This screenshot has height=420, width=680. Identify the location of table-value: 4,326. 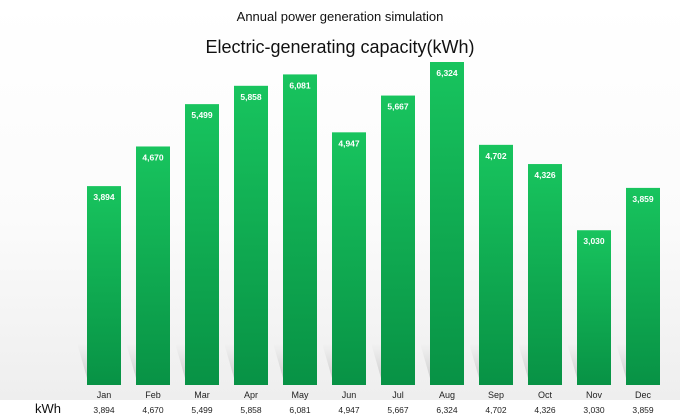
(545, 410).